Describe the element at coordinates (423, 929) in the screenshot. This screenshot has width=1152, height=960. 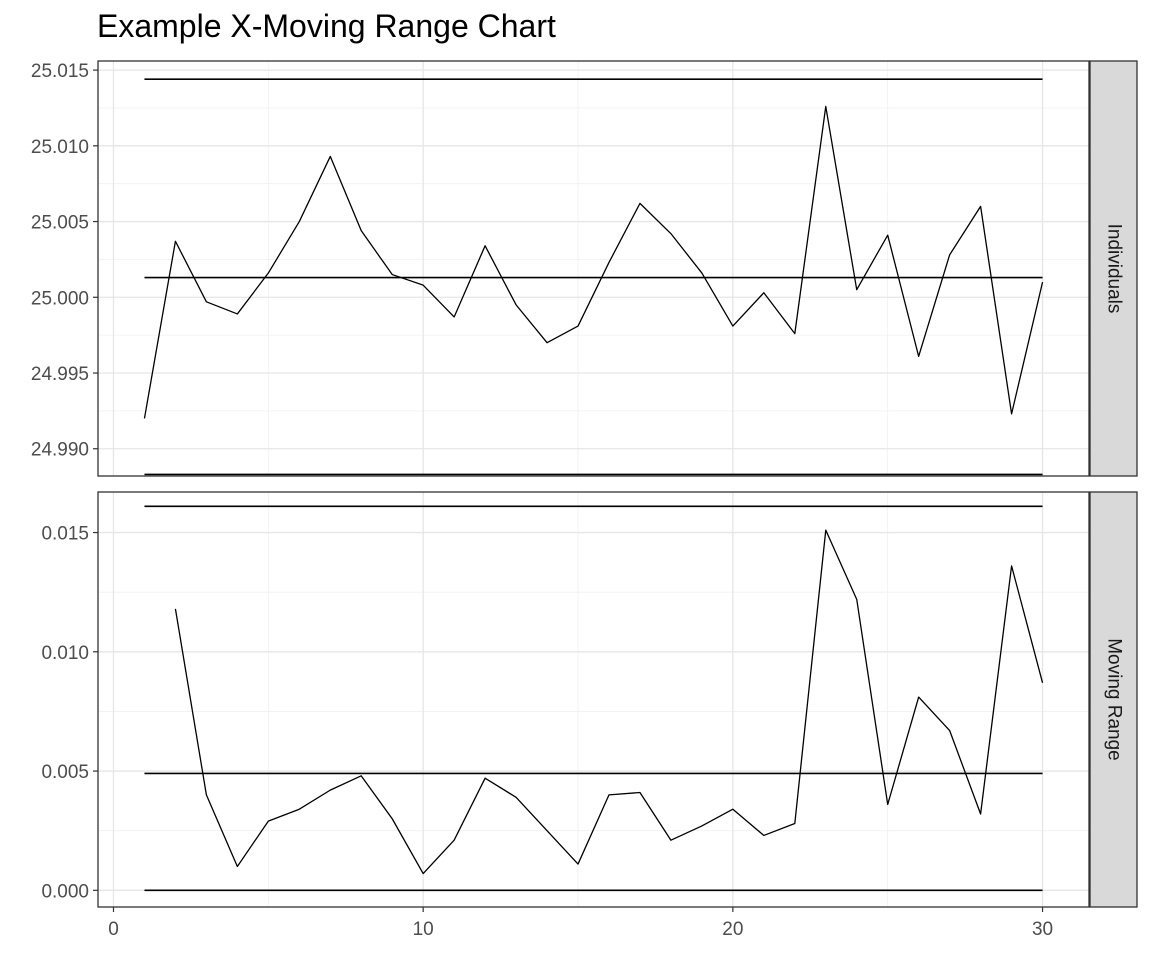
I see `x-tick-label: 10` at that location.